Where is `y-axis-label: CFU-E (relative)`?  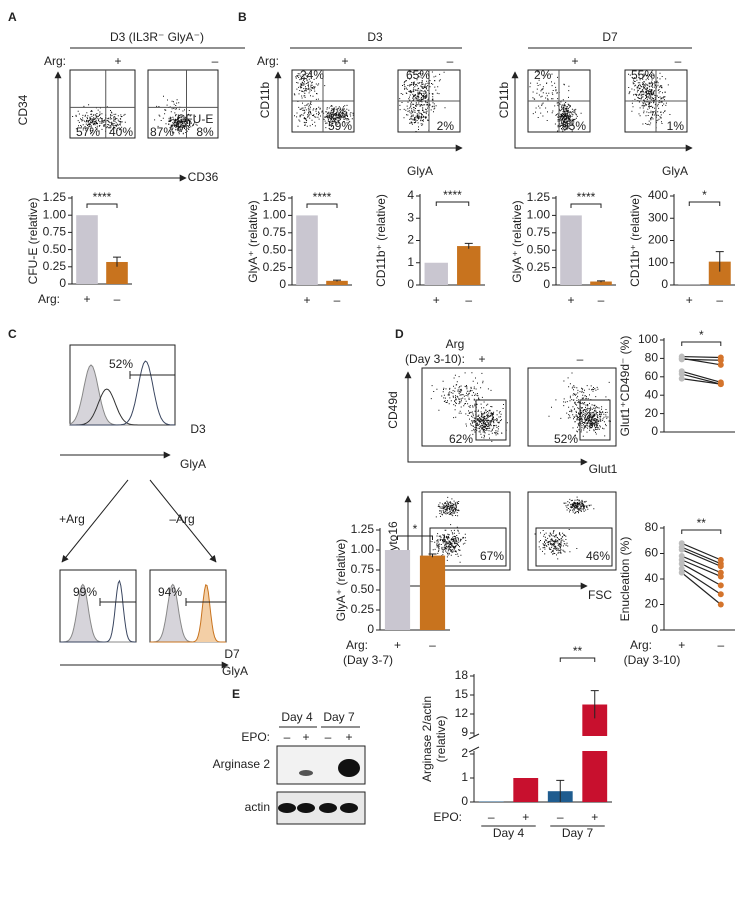 y-axis-label: CFU-E (relative) is located at coordinates (33, 241).